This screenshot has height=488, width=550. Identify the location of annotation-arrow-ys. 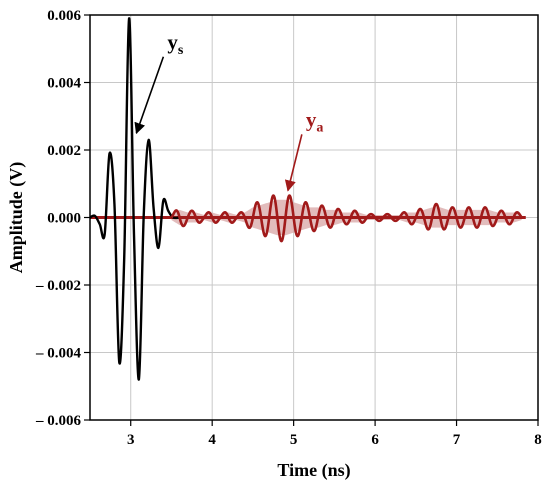
(149, 95).